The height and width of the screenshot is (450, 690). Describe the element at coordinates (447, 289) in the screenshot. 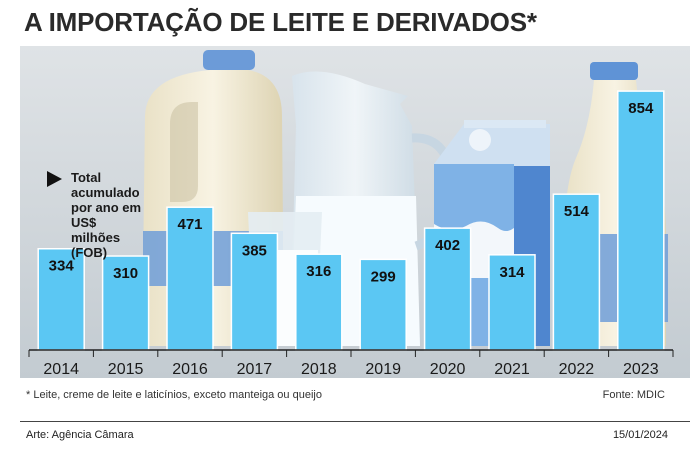

I see `bar-2020` at that location.